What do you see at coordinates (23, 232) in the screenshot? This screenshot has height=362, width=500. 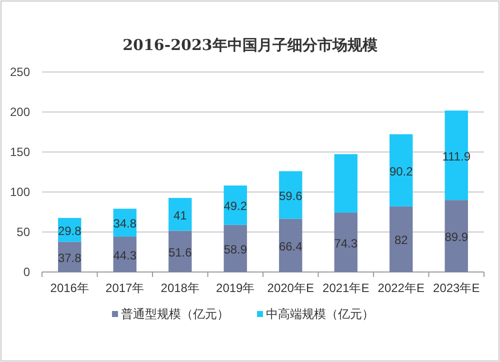 I see `y-tick-label: 50` at bounding box center [23, 232].